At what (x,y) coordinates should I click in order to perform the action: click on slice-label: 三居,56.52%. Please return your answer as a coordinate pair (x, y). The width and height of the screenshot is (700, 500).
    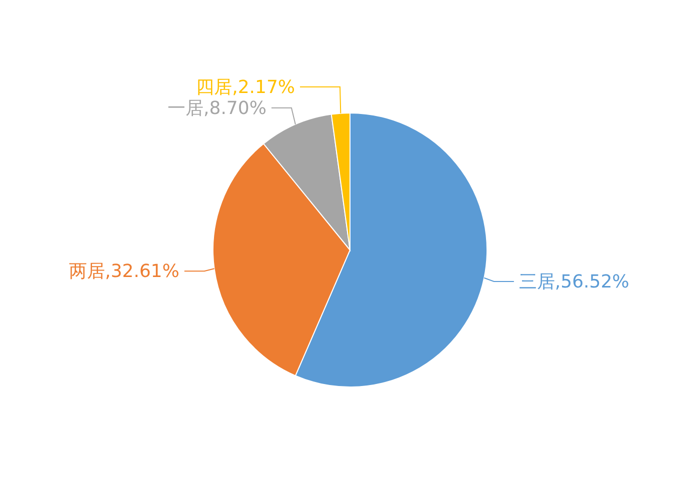
    Looking at the image, I should click on (574, 282).